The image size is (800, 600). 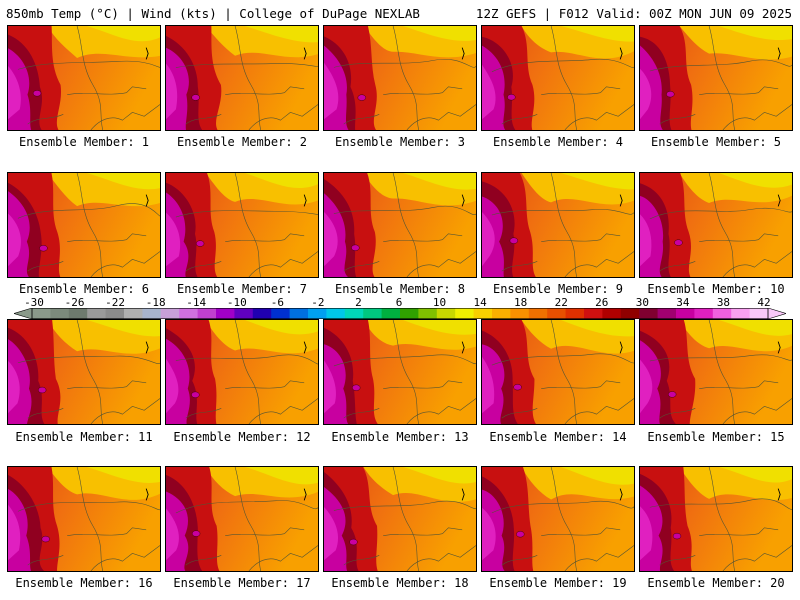 I want to click on colorbar-tick-label: -26, so click(x=74, y=302).